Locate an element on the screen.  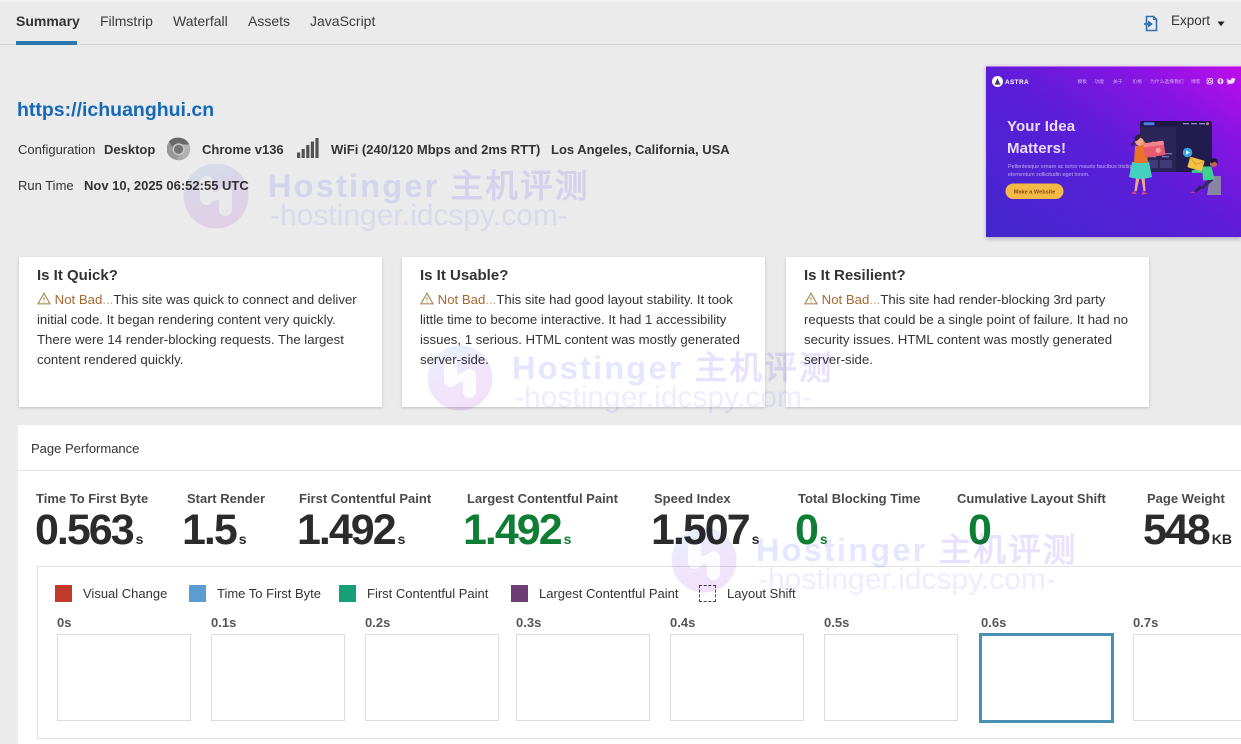
svg-text: Your Idea is located at coordinates (1041, 126).